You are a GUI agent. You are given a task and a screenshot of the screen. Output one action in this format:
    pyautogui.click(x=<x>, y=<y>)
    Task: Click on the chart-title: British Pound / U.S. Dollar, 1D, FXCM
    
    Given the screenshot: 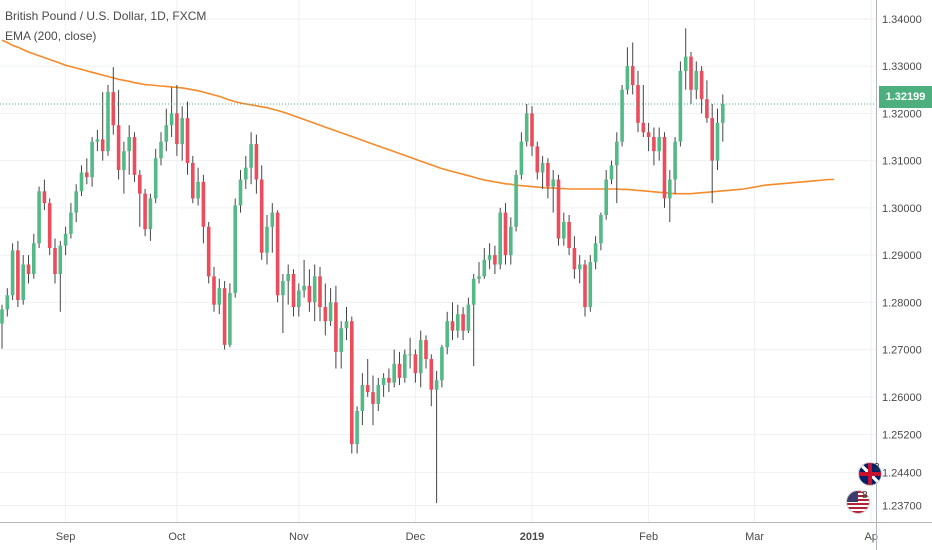 What is the action you would take?
    pyautogui.click(x=106, y=16)
    